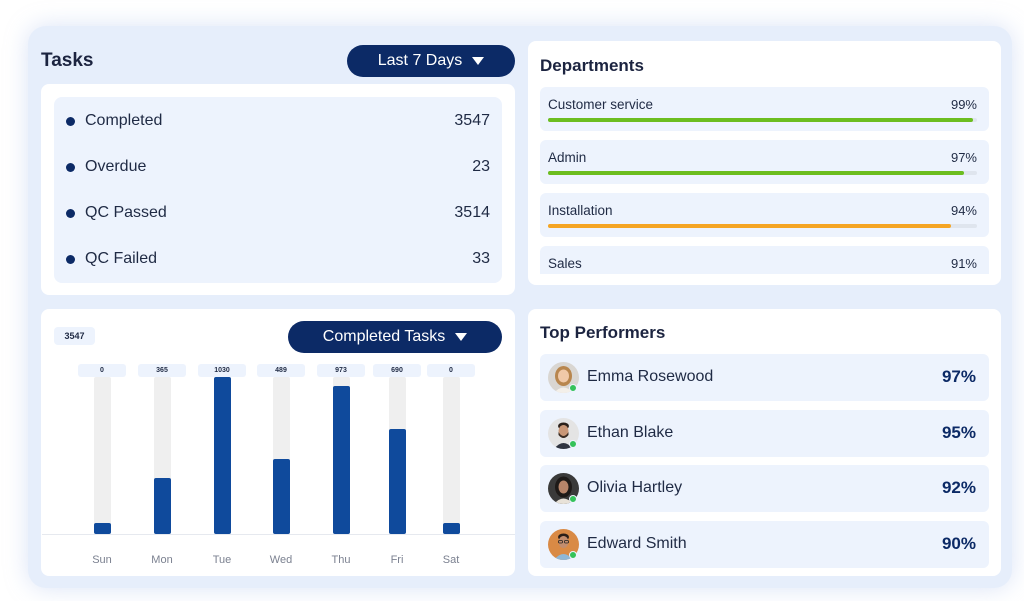 The image size is (1024, 601). Describe the element at coordinates (963, 157) in the screenshot. I see `department-percent: 97%` at that location.